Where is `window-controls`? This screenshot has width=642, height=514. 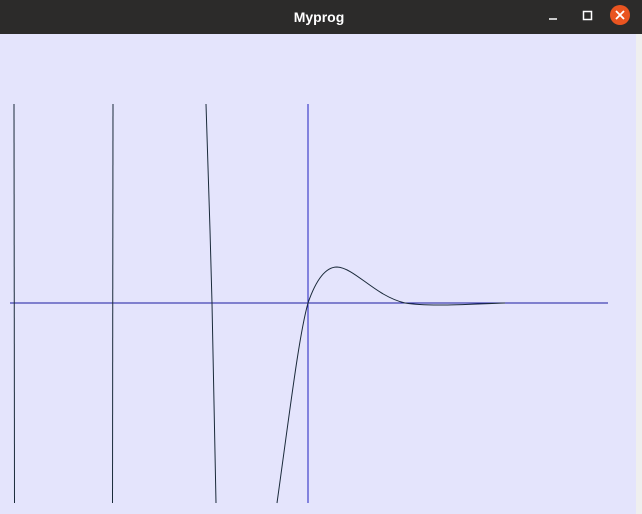 window-controls is located at coordinates (589, 15).